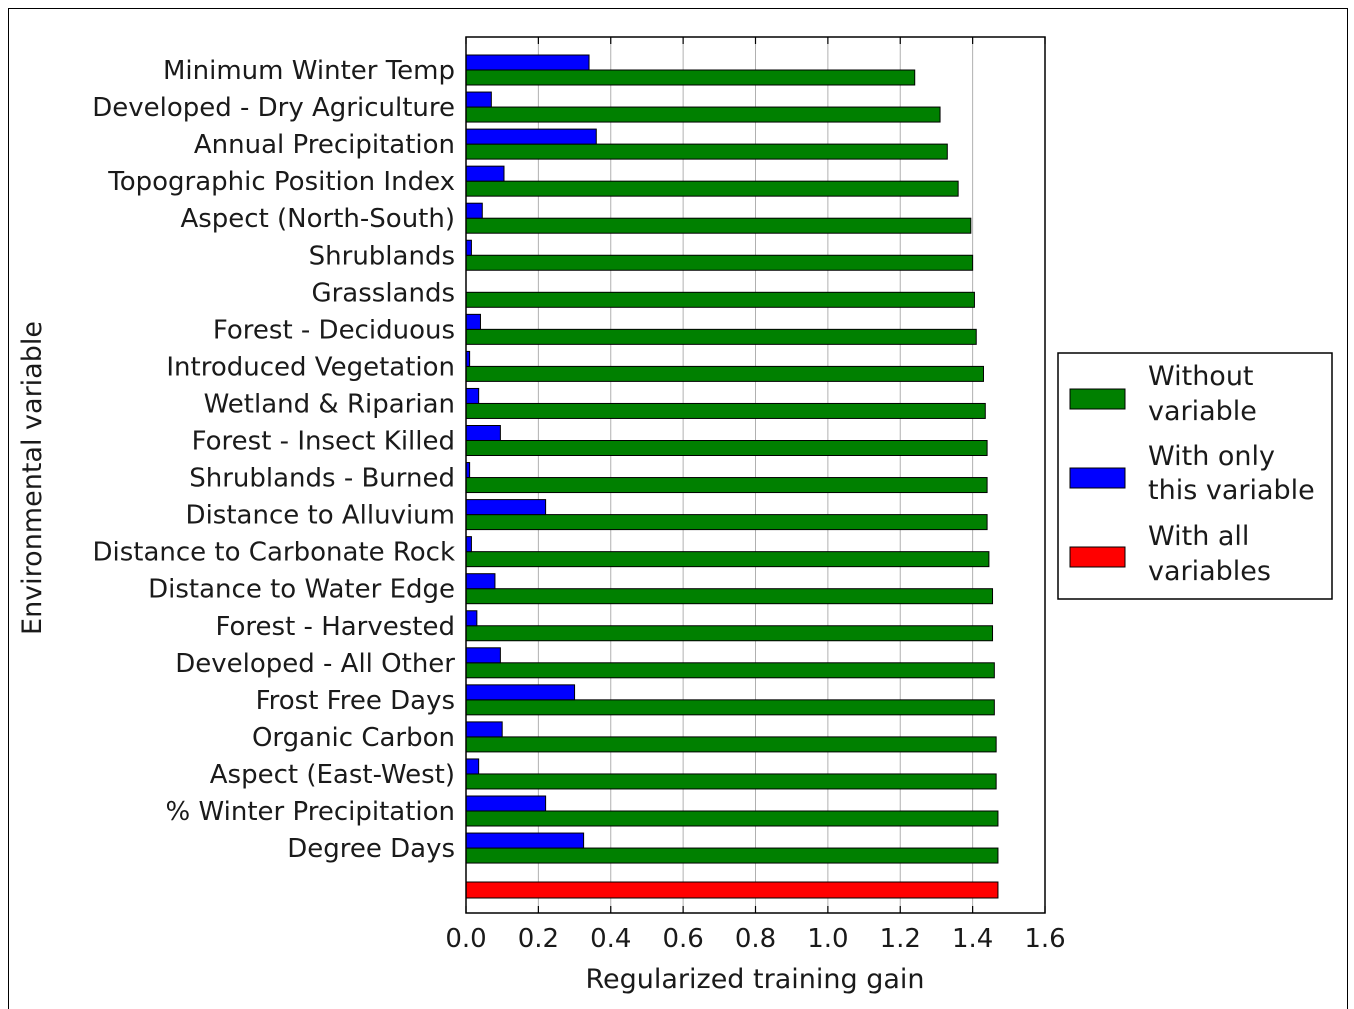  What do you see at coordinates (310, 367) in the screenshot?
I see `category-label: Introduced Vegetation` at bounding box center [310, 367].